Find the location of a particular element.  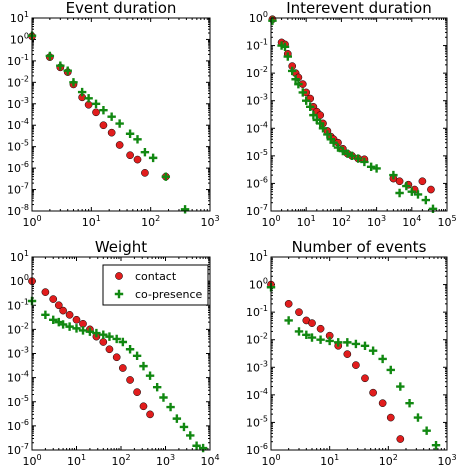

y-tick-label: 10⁻⁷ is located at coordinates (257, 210).